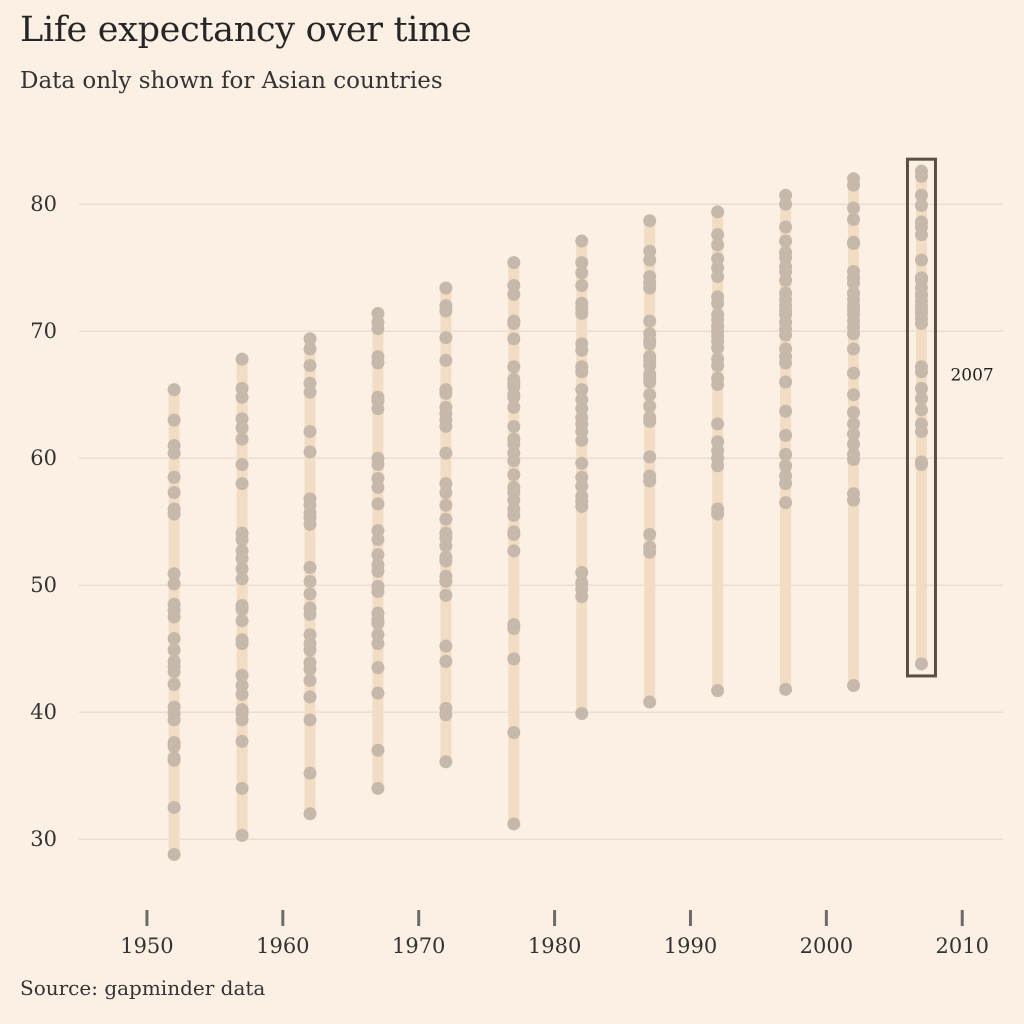 The image size is (1024, 1024). Describe the element at coordinates (43, 585) in the screenshot. I see `y-tick-label-50: 50` at that location.